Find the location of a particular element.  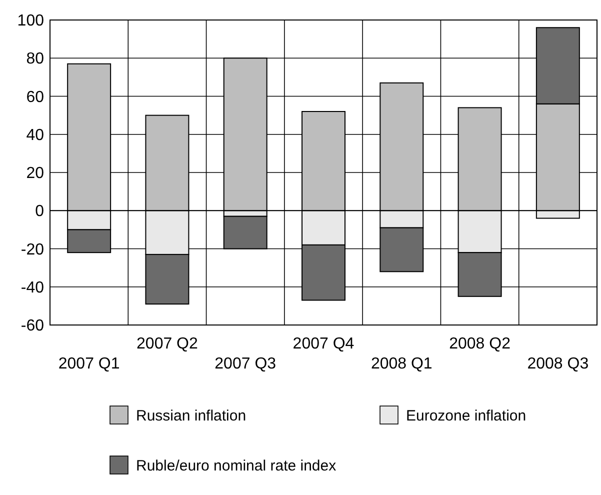

x-tick-label: 2008 Q3 is located at coordinates (558, 364).